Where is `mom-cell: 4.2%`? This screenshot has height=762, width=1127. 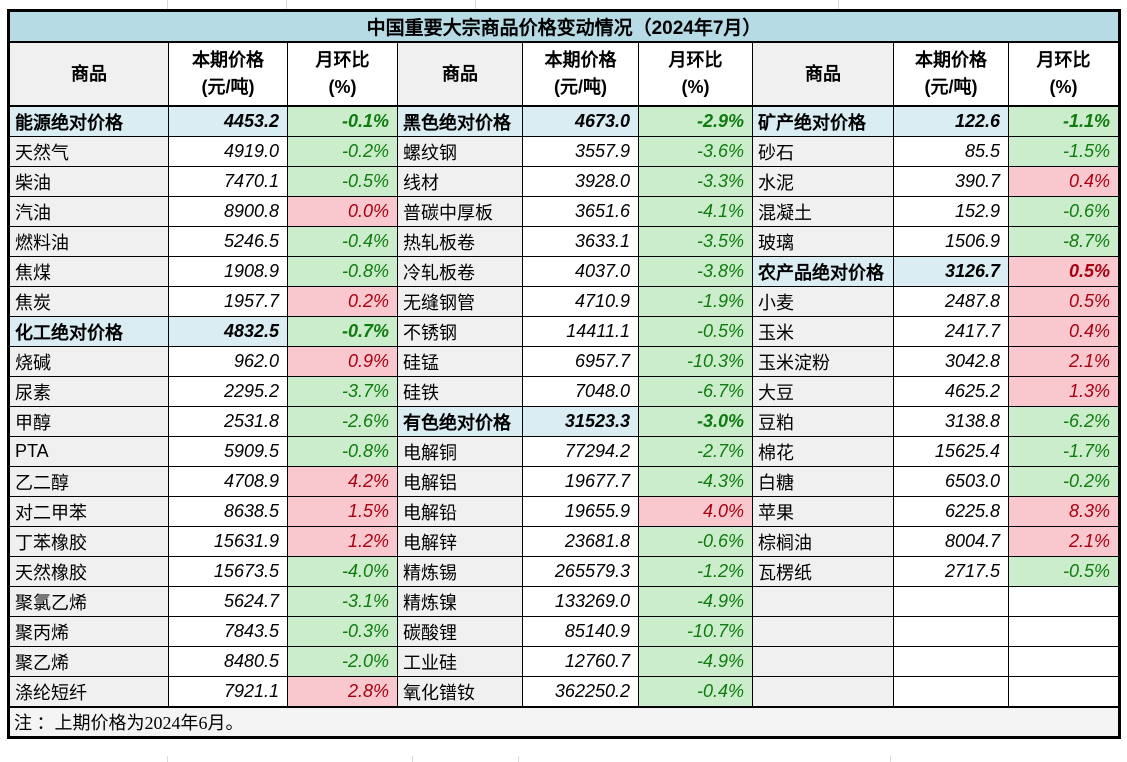 mom-cell: 4.2% is located at coordinates (342, 481).